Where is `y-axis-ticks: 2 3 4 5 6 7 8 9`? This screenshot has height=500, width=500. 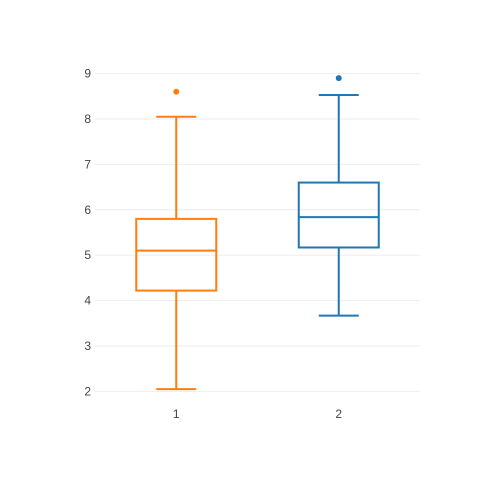
y-axis-ticks: 2 3 4 5 6 7 8 9 is located at coordinates (87, 233).